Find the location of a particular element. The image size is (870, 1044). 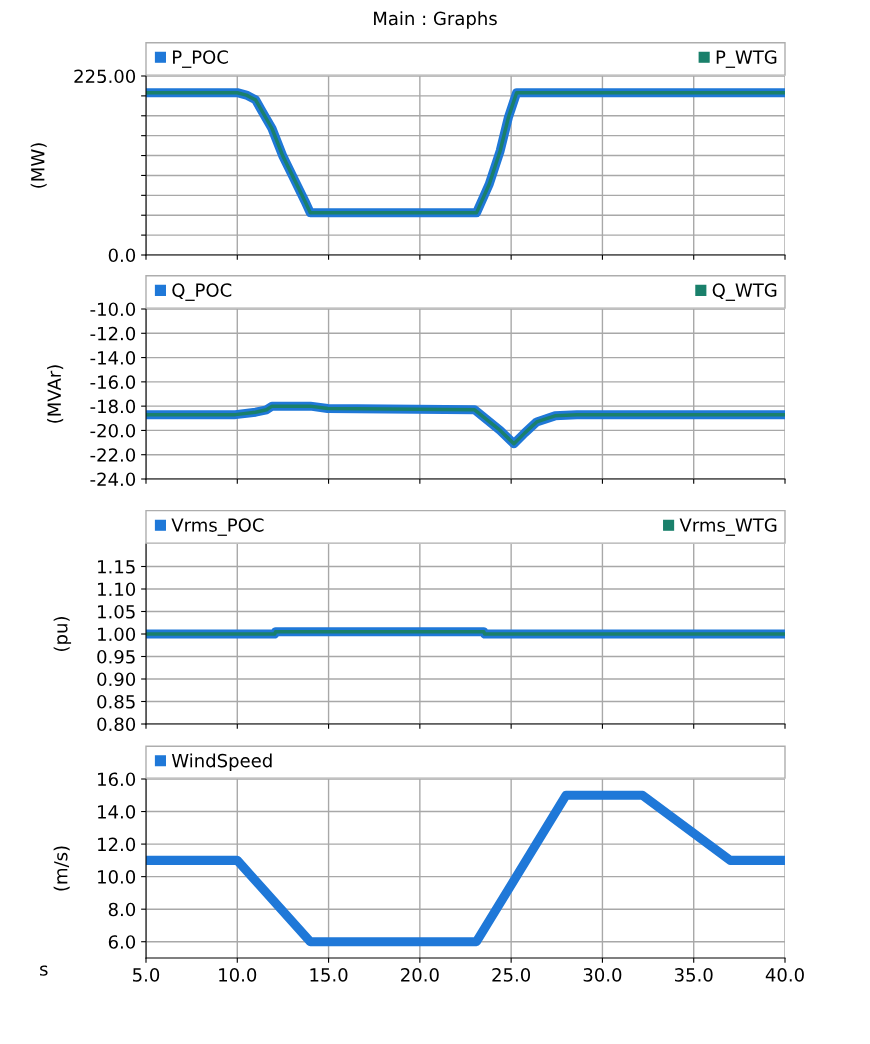

y-tick-label: 0.90 is located at coordinates (116, 679).